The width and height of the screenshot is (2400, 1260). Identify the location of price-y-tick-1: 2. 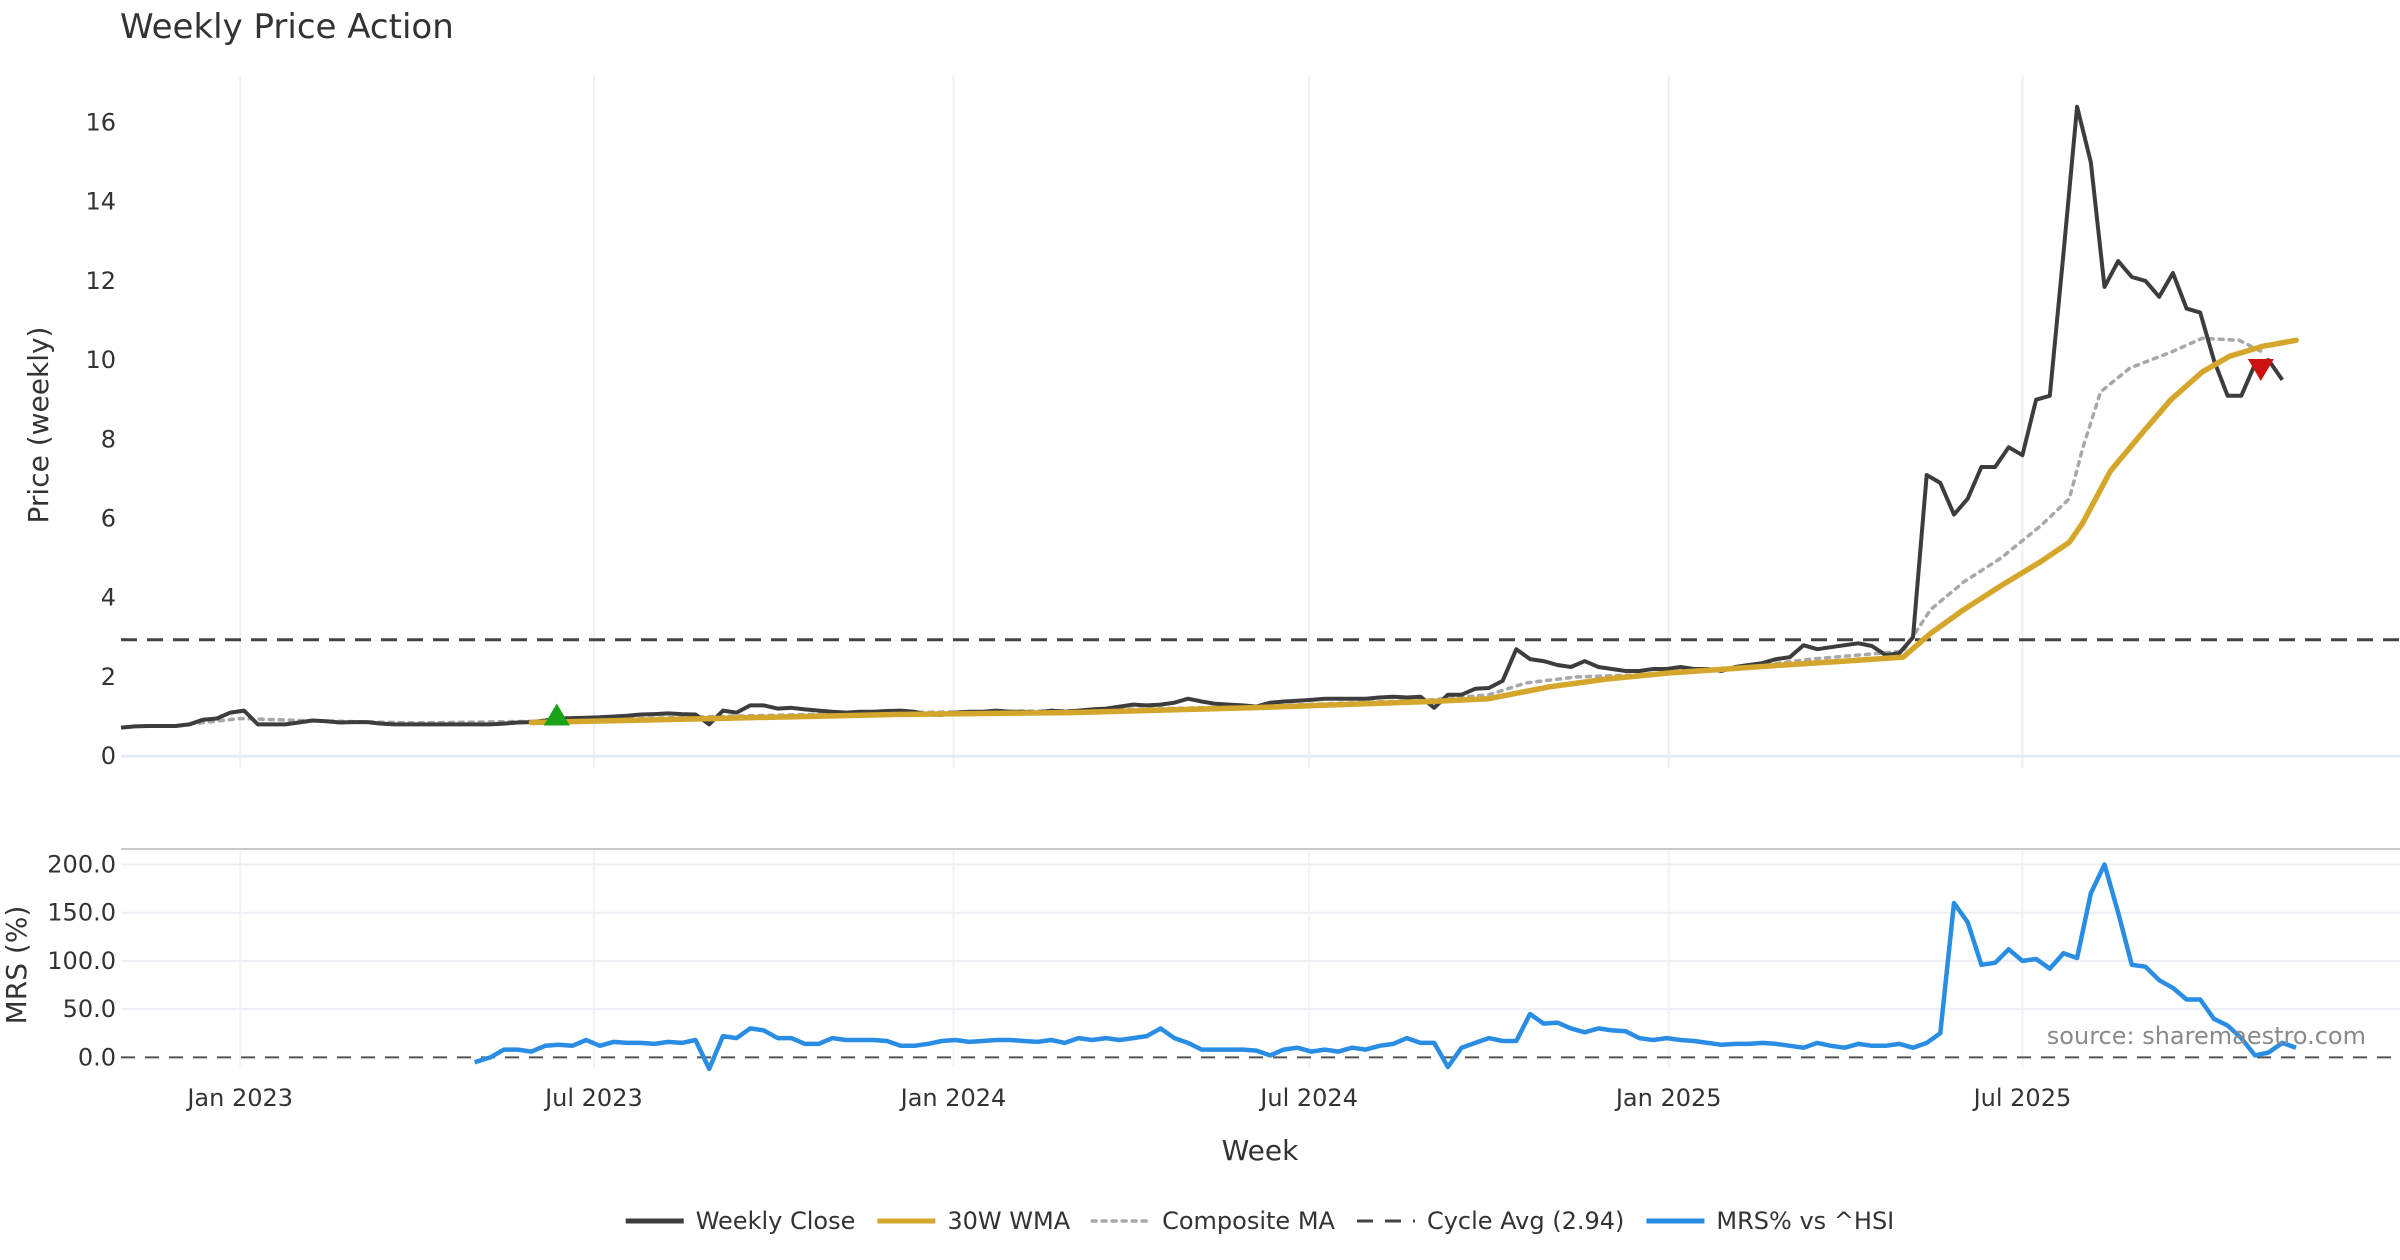
(108, 677).